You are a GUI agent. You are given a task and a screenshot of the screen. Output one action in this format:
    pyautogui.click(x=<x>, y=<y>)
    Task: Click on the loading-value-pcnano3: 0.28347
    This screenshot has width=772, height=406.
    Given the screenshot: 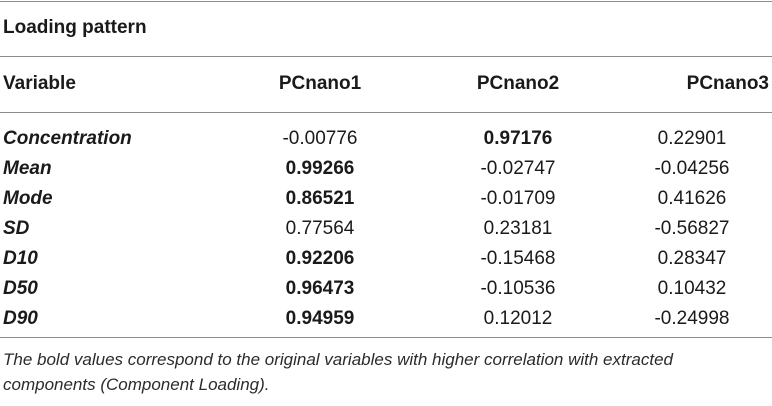 What is the action you would take?
    pyautogui.click(x=692, y=258)
    